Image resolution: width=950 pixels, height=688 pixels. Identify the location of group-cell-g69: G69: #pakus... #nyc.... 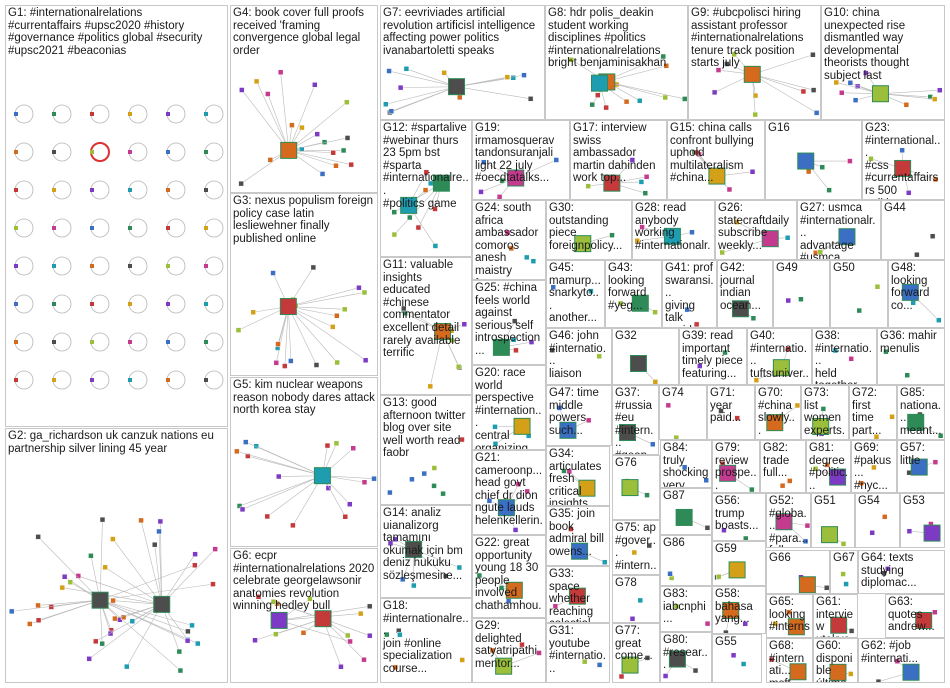
(874, 466).